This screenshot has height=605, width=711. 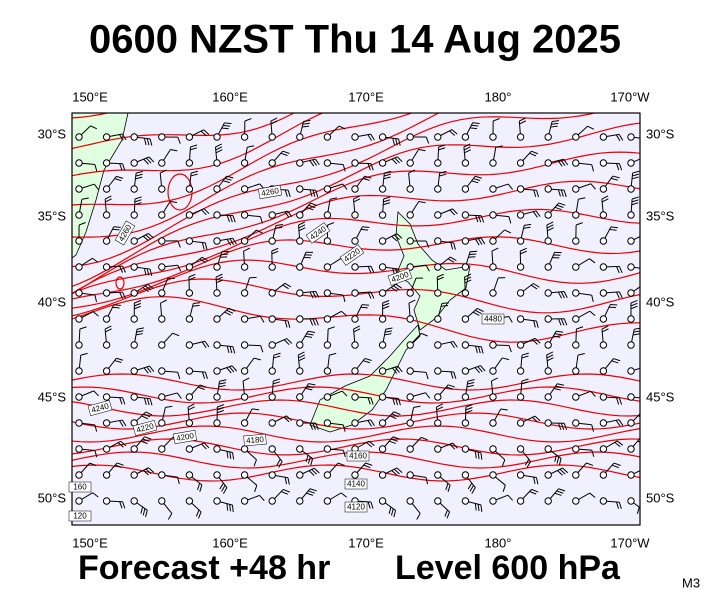 What do you see at coordinates (52, 396) in the screenshot?
I see `lat-label: 45°S` at bounding box center [52, 396].